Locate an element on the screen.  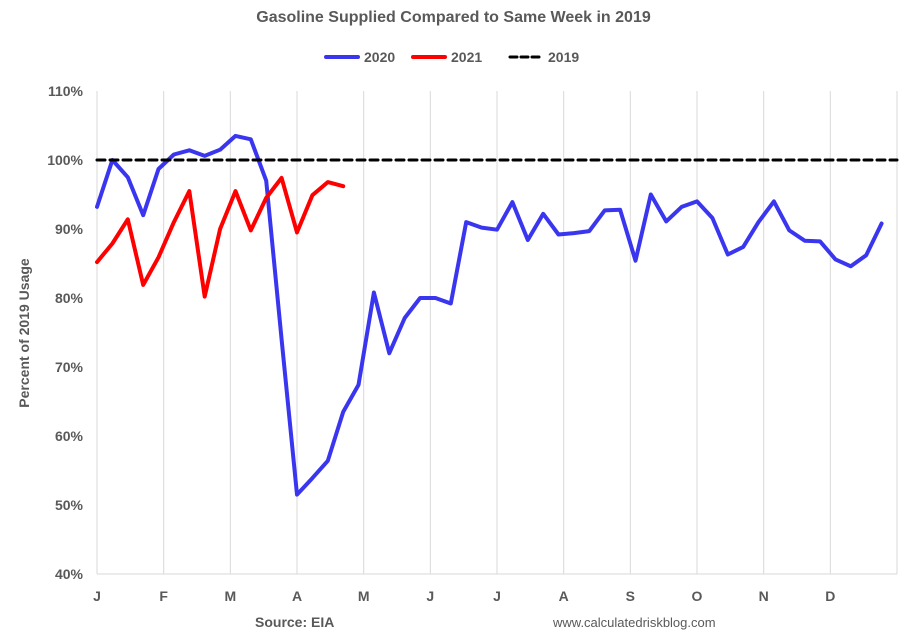
y-tick-label: 50% is located at coordinates (69, 505).